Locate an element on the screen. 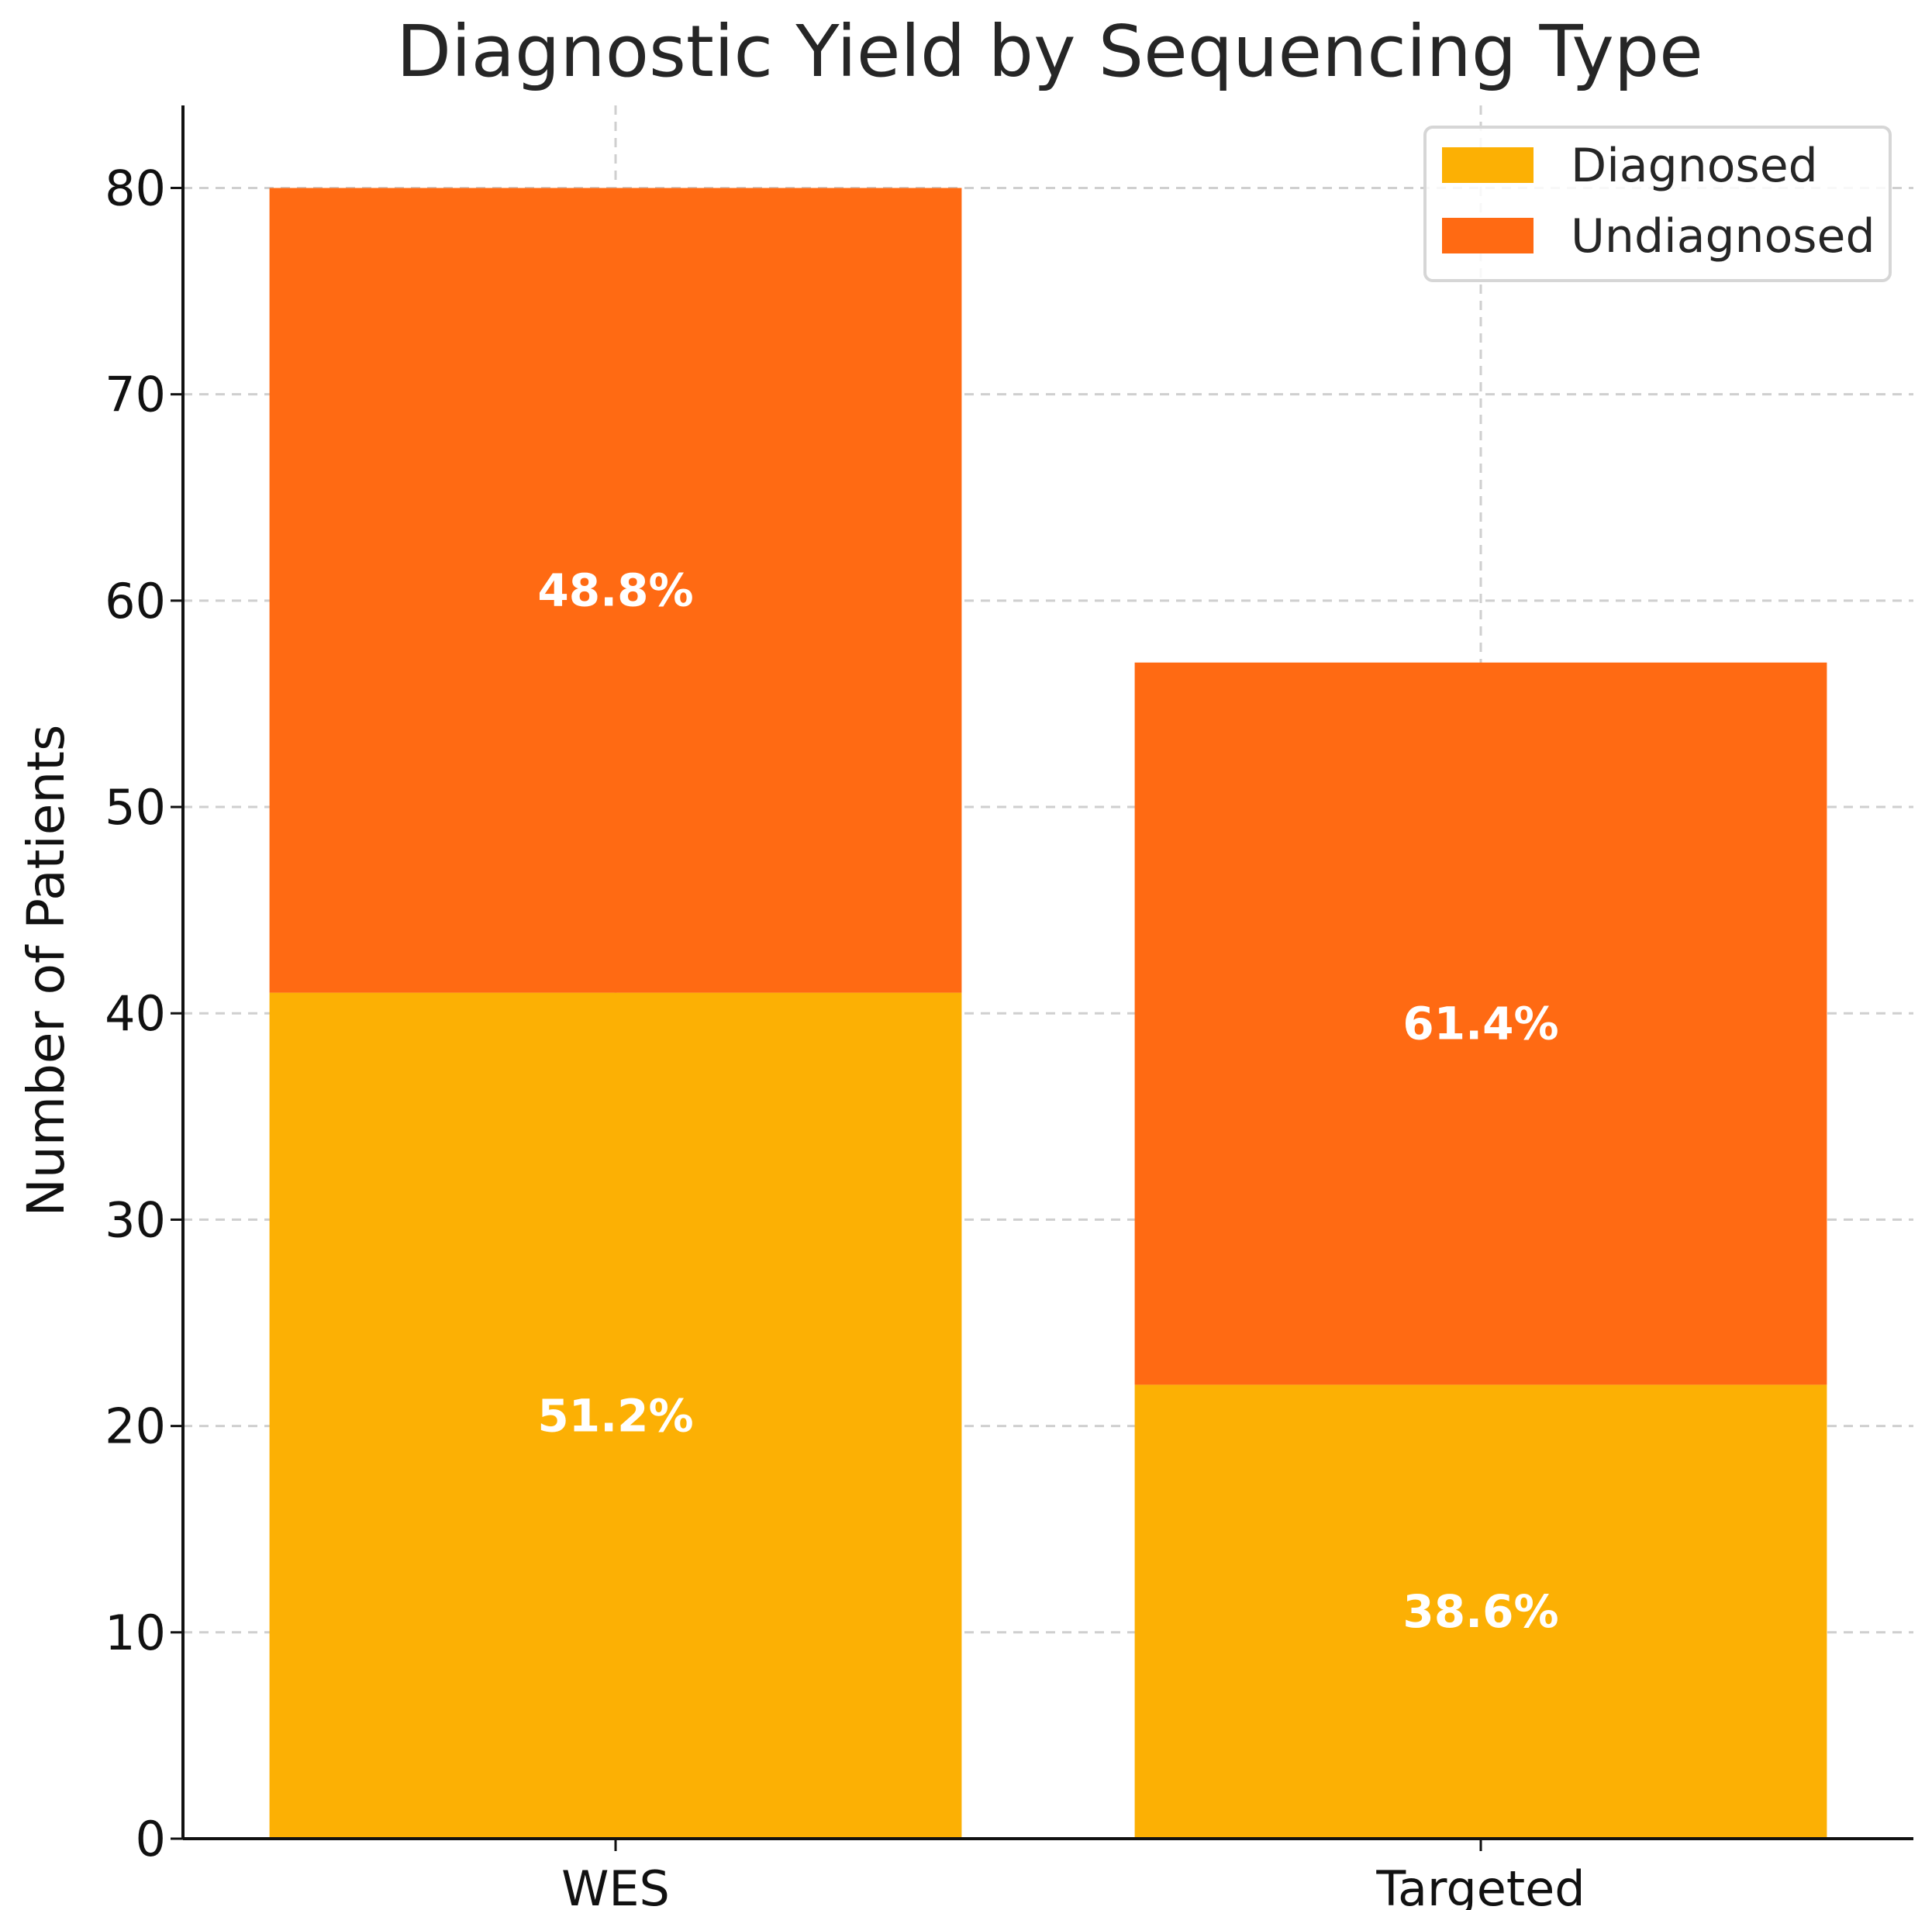  data-label: 38.6% is located at coordinates (1480, 1612).